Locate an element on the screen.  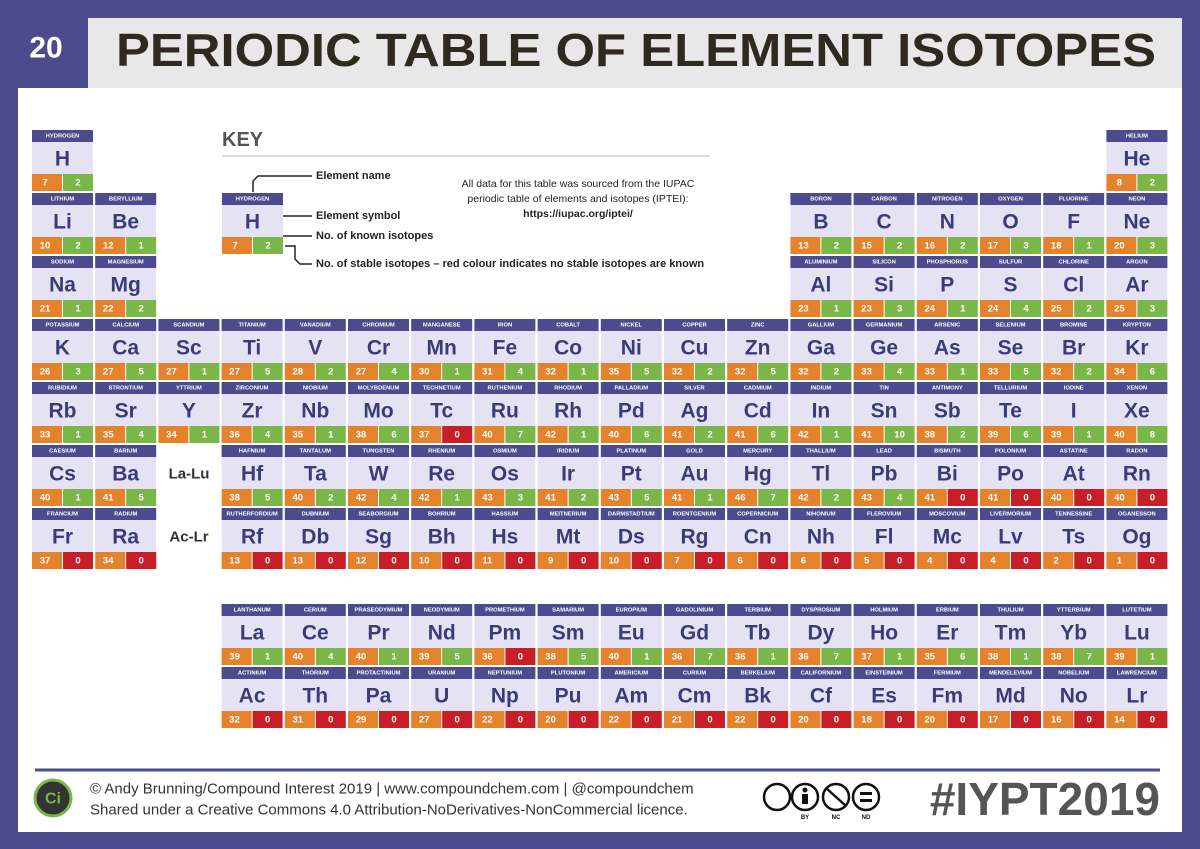
stable-isotopes: 5 is located at coordinates (268, 372).